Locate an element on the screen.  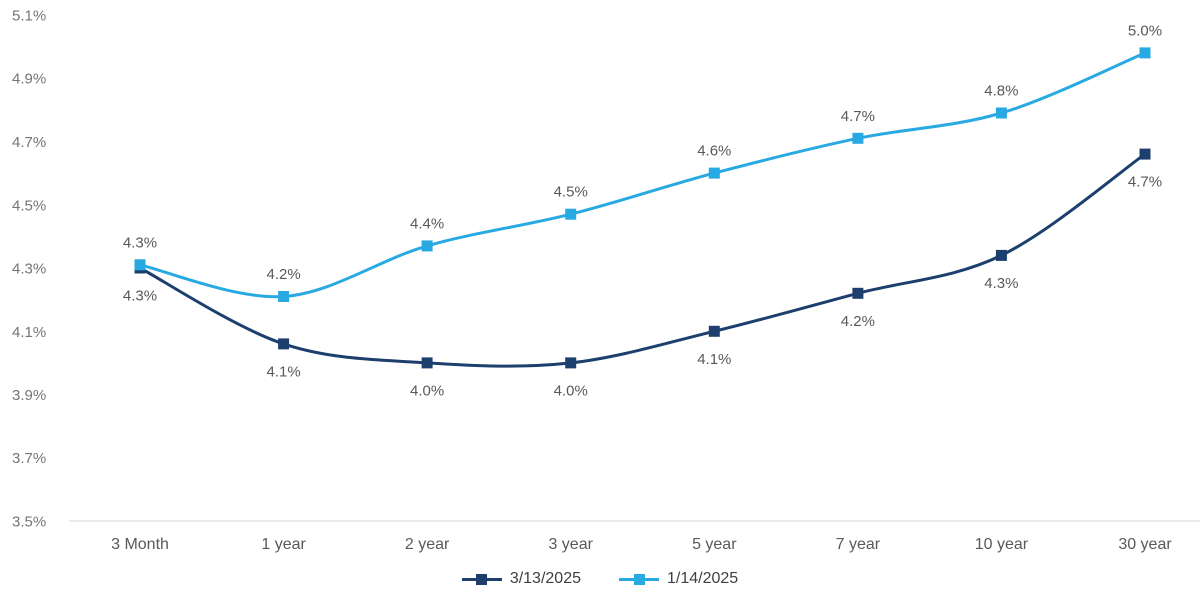
legend-swatch-lightblue-icon is located at coordinates (639, 579).